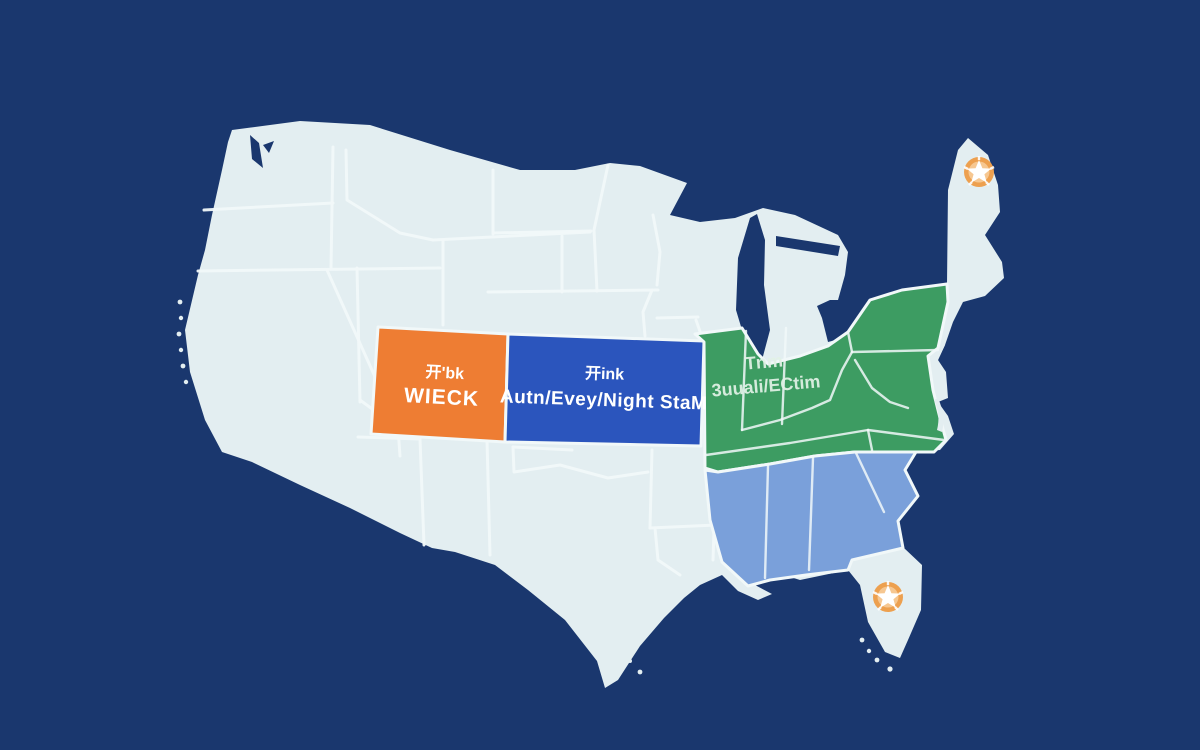  I want to click on region-orange-label-line2: WIECK, so click(441, 397).